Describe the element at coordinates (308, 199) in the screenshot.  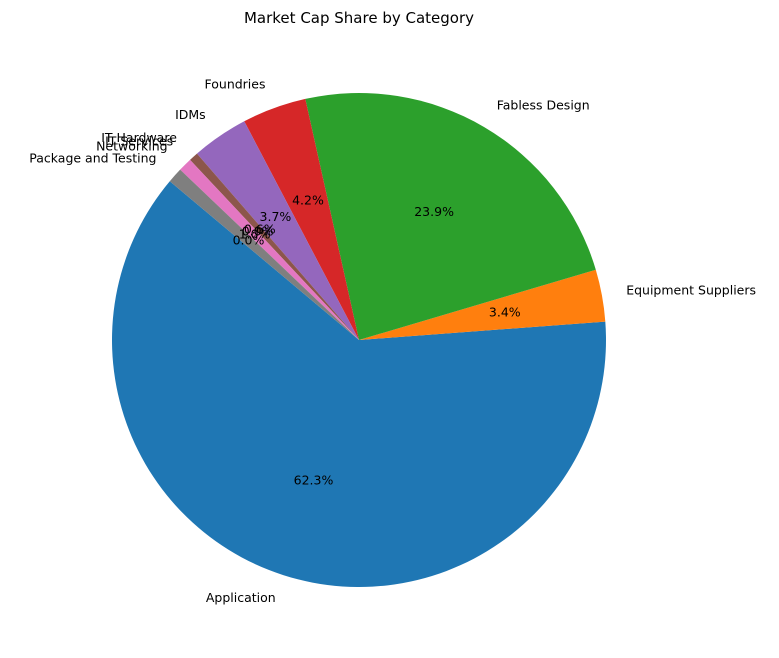
I see `percent-label-foundries: 4.2%` at that location.